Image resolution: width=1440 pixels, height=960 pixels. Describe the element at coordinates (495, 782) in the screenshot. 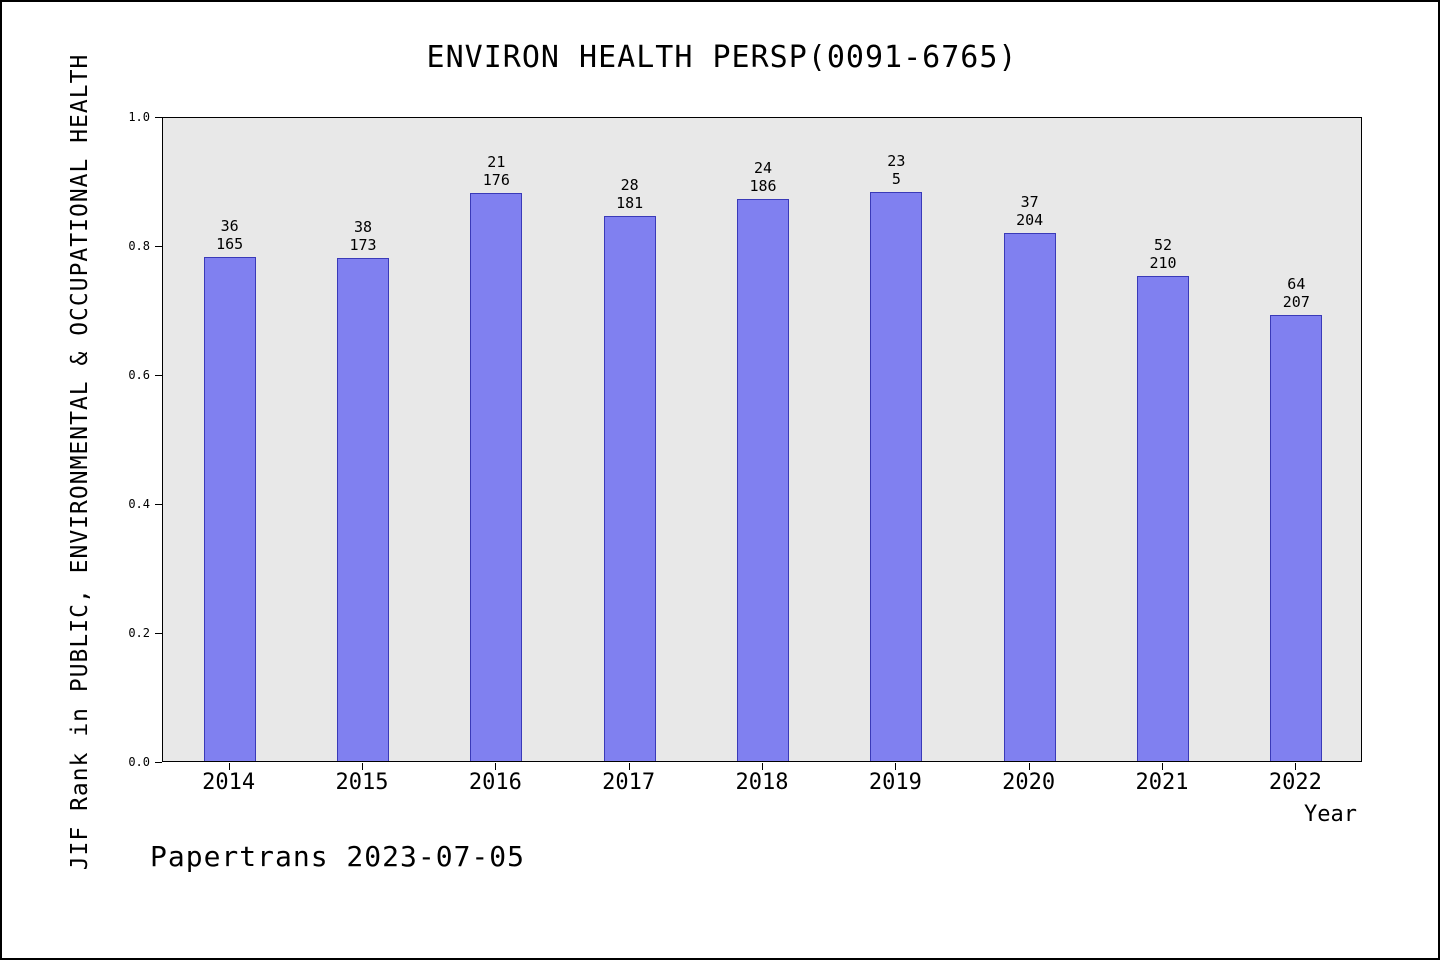

I see `x-tick-label-2016: 2016` at that location.